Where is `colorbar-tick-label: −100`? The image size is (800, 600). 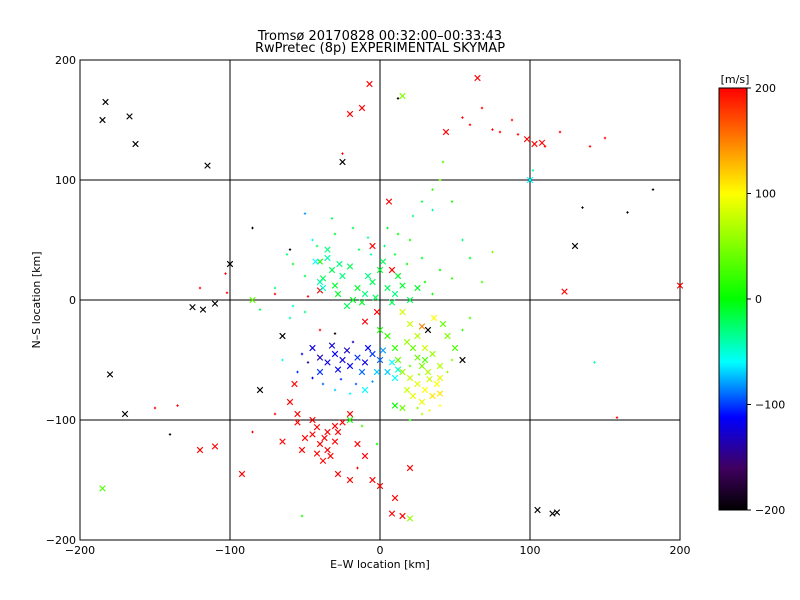
colorbar-tick-label: −100 is located at coordinates (770, 405).